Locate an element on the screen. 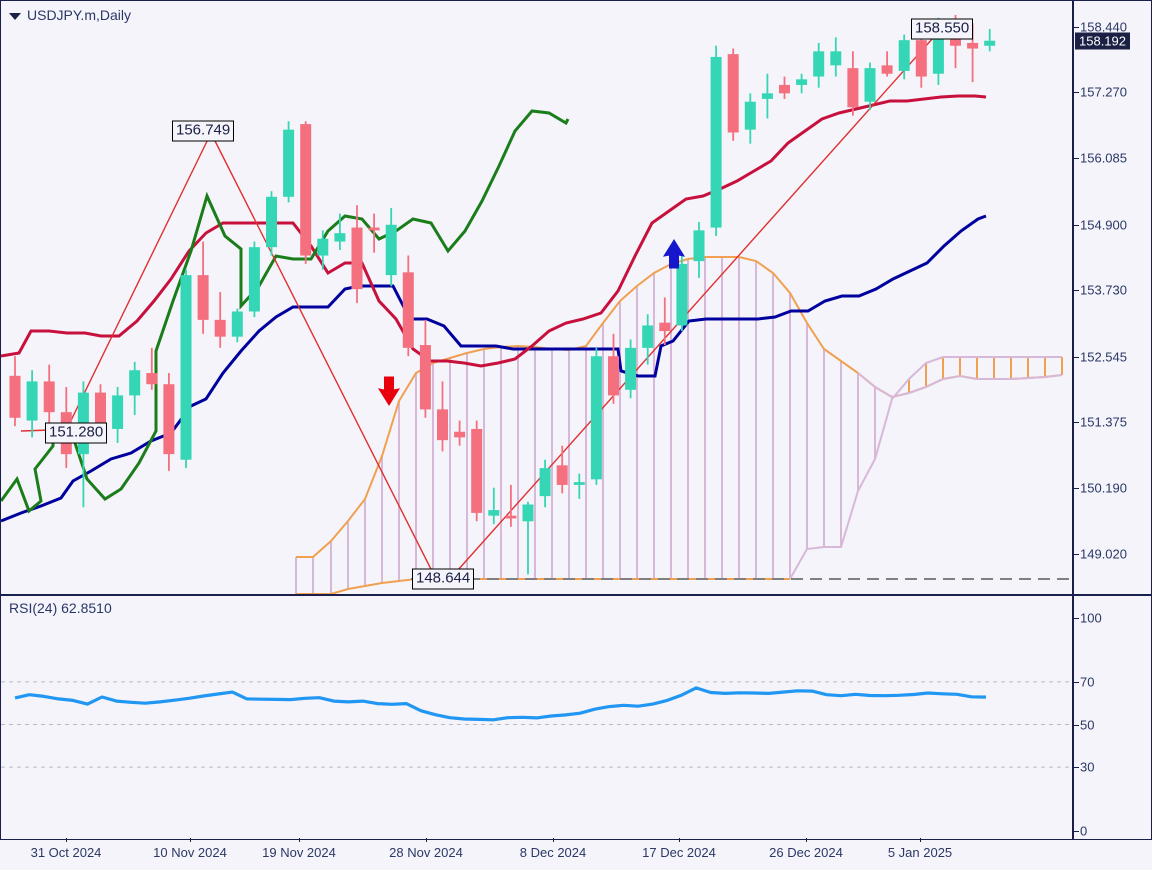 This screenshot has height=870, width=1152. price-axis-label: 158.440 is located at coordinates (1103, 27).